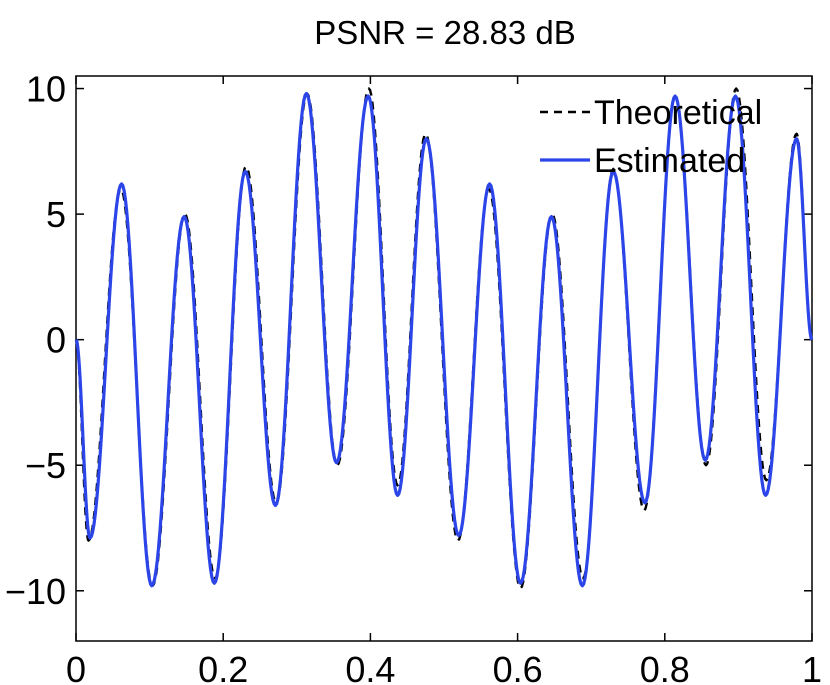 Image resolution: width=830 pixels, height=685 pixels. Describe the element at coordinates (665, 667) in the screenshot. I see `x-tick-label: 0.8` at that location.